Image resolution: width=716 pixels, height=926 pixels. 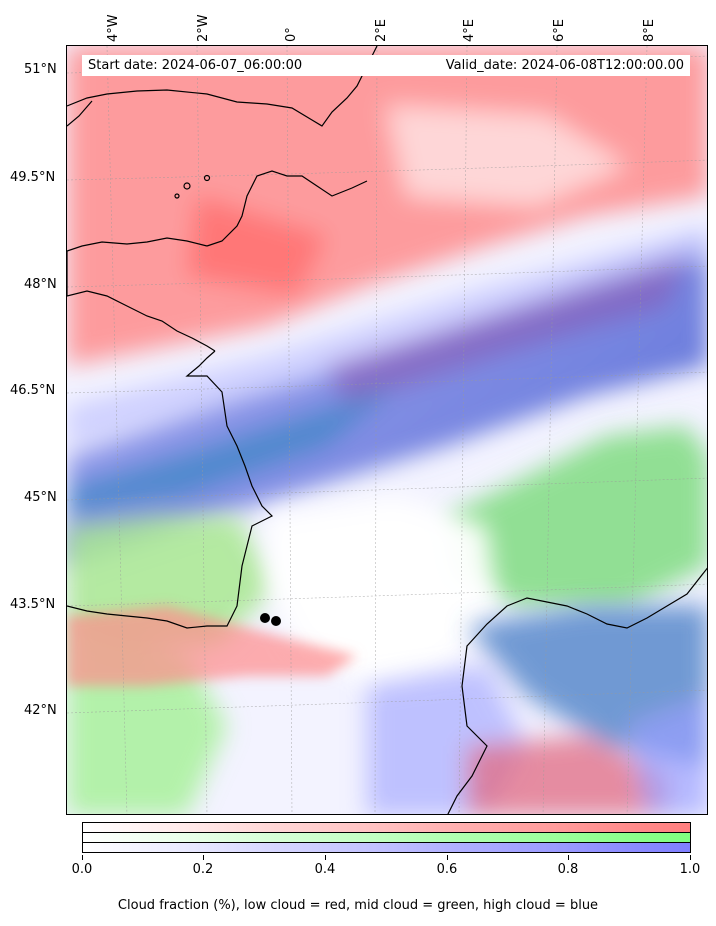 I want to click on colorbar-tick-label: 0.0, so click(x=82, y=869).